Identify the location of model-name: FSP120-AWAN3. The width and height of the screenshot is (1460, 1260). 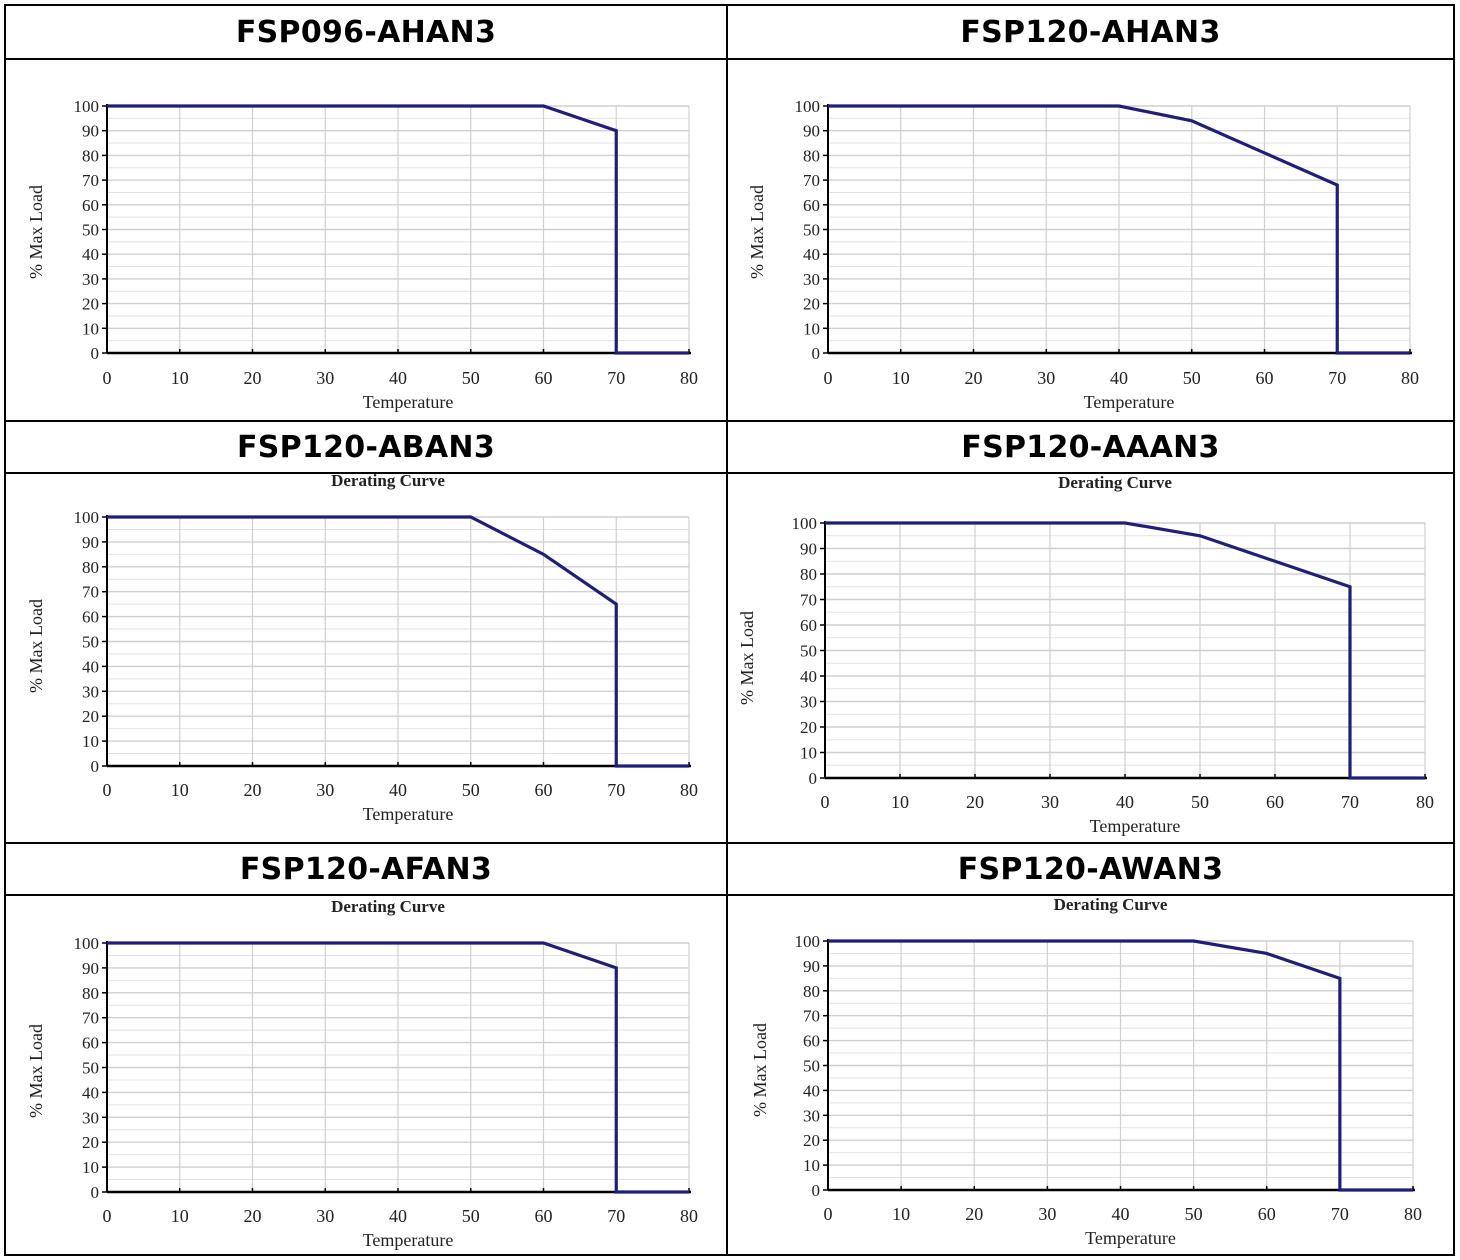
(1090, 869).